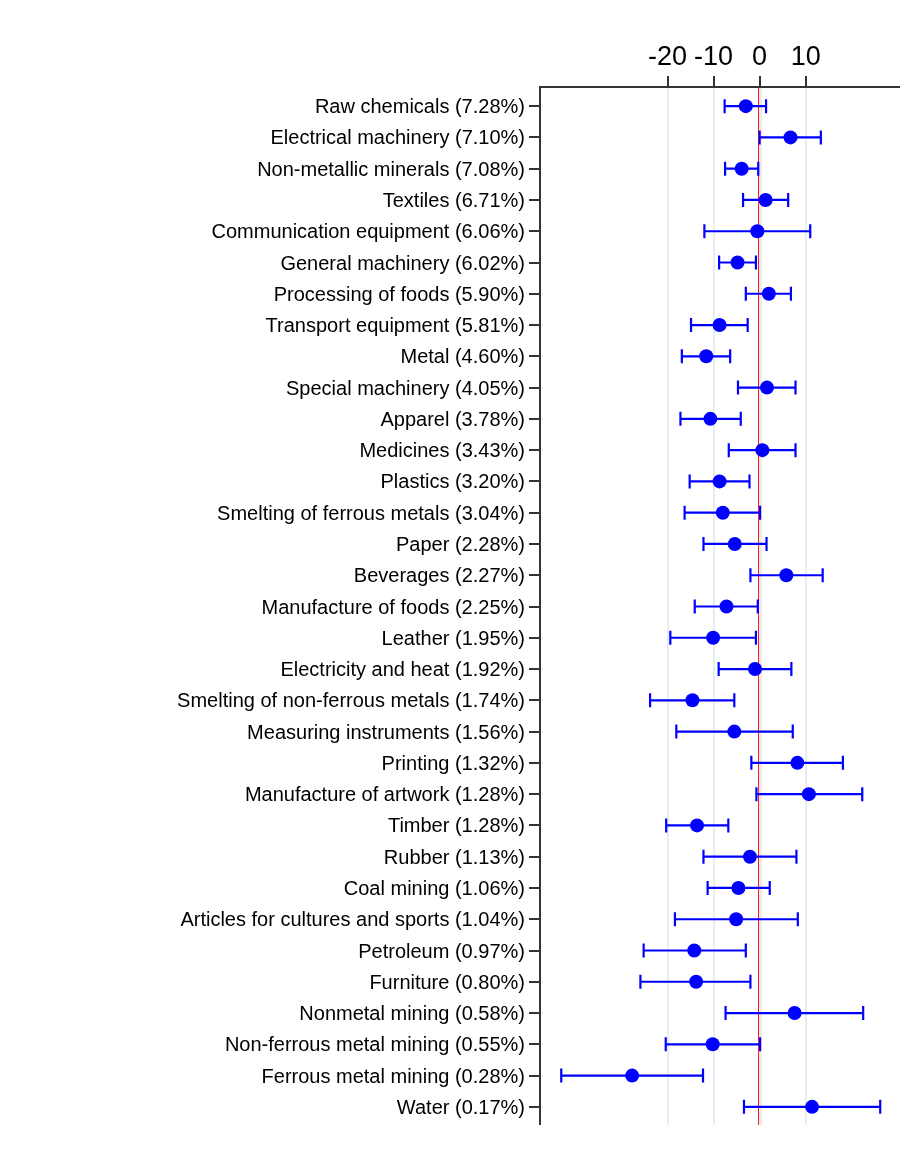  Describe the element at coordinates (374, 1044) in the screenshot. I see `y-tick-label: Non-ferrous metal mining (0.55%)` at that location.